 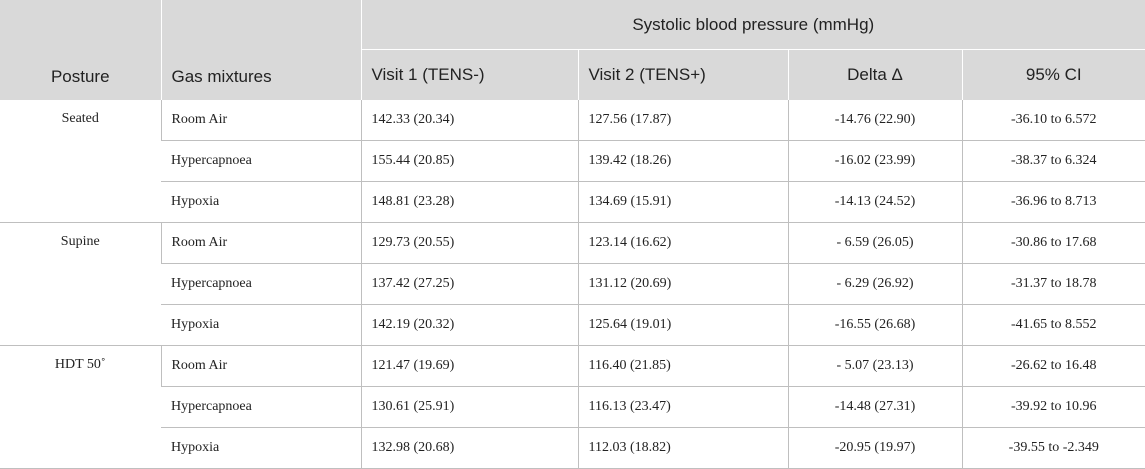 What do you see at coordinates (80, 407) in the screenshot?
I see `posture-cell: HDT 50˚` at bounding box center [80, 407].